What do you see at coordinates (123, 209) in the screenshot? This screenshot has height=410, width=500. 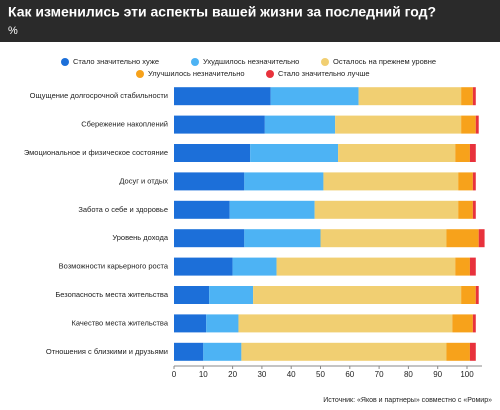 I see `y-tick-label: Забота о себе и здоровье` at bounding box center [123, 209].